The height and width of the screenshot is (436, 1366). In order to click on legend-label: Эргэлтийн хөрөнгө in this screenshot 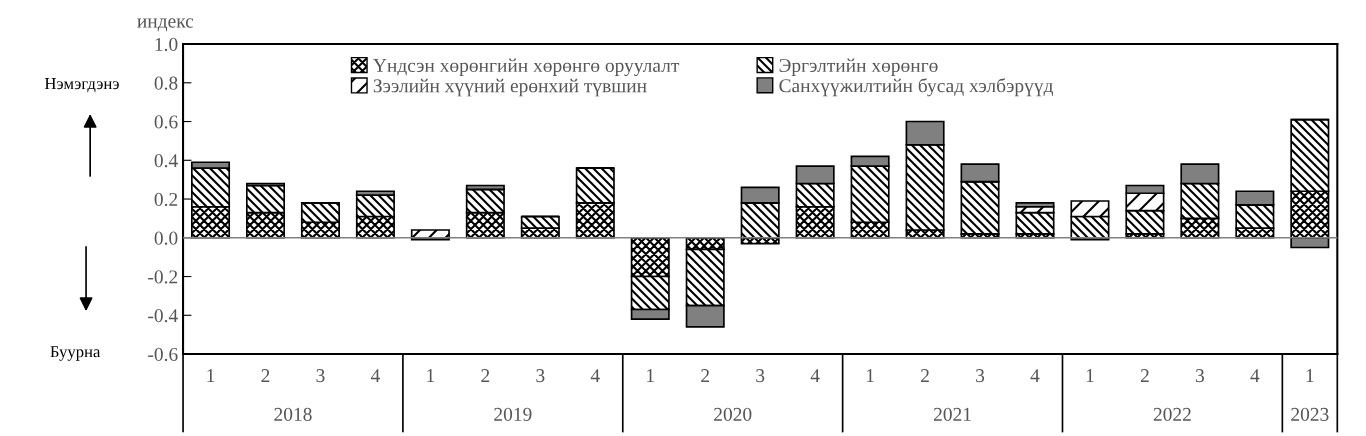, I will do `click(858, 67)`.